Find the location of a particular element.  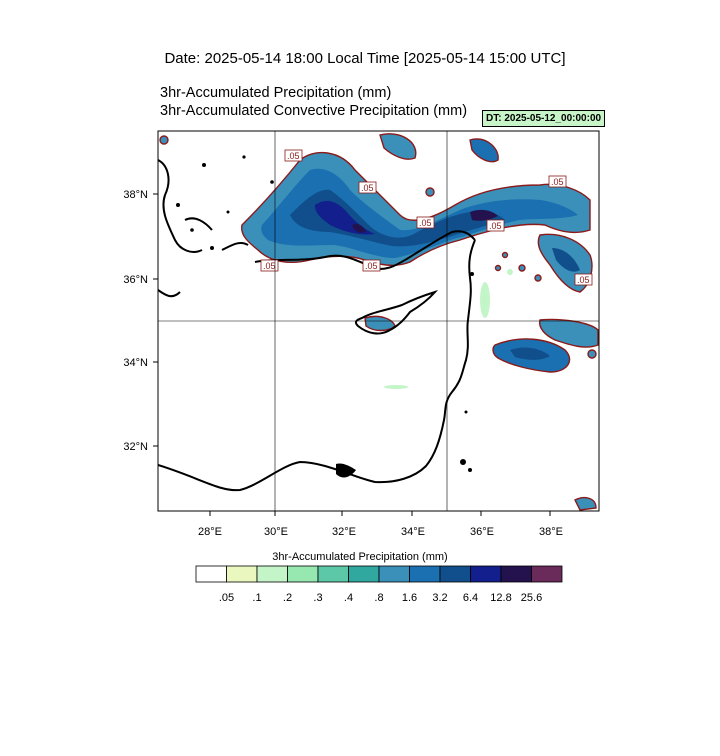

colorbar-label: 12.8 is located at coordinates (500, 598).